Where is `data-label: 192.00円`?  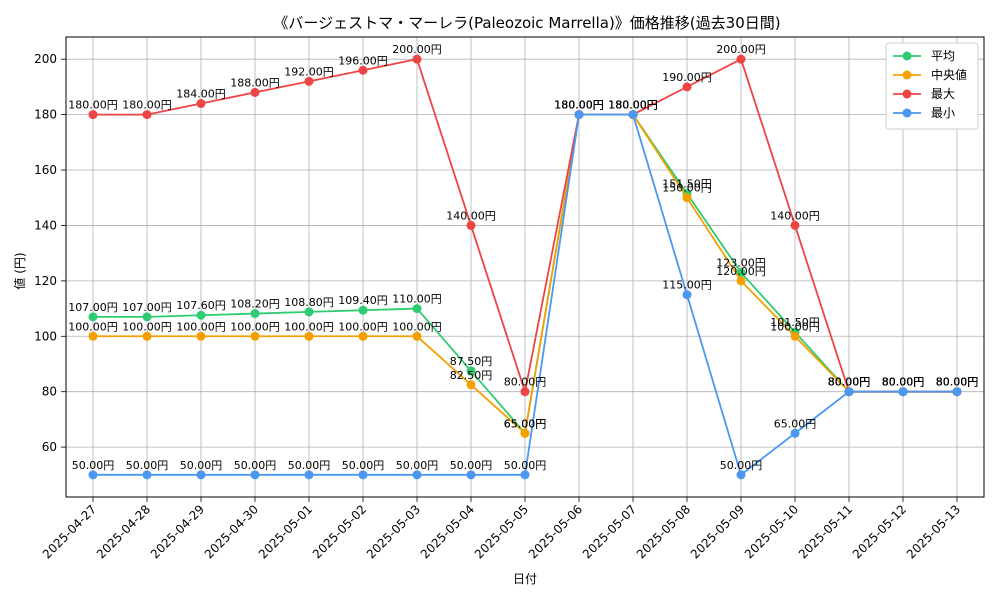
data-label: 192.00円 is located at coordinates (309, 71).